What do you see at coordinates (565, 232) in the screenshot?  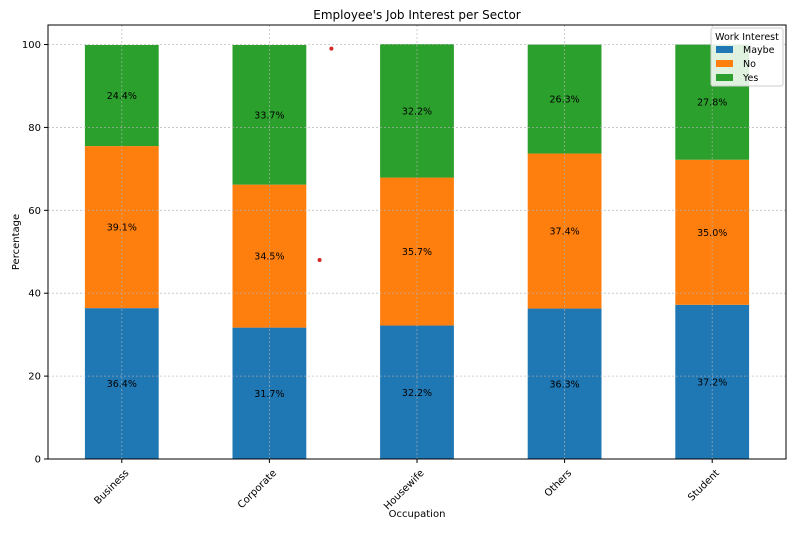 I see `data-label-no-others: 37.4%` at bounding box center [565, 232].